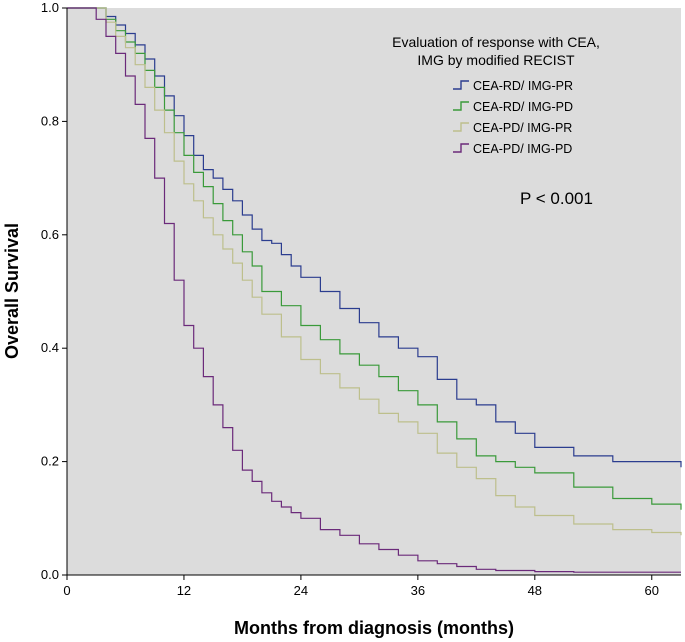 Image resolution: width=685 pixels, height=642 pixels. I want to click on y-tick-label: 1.0, so click(50, 7).